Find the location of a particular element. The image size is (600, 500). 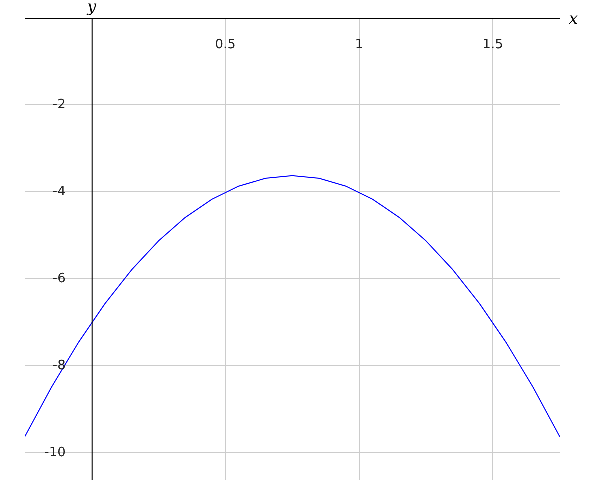

y-tick-label: -10 is located at coordinates (55, 452).